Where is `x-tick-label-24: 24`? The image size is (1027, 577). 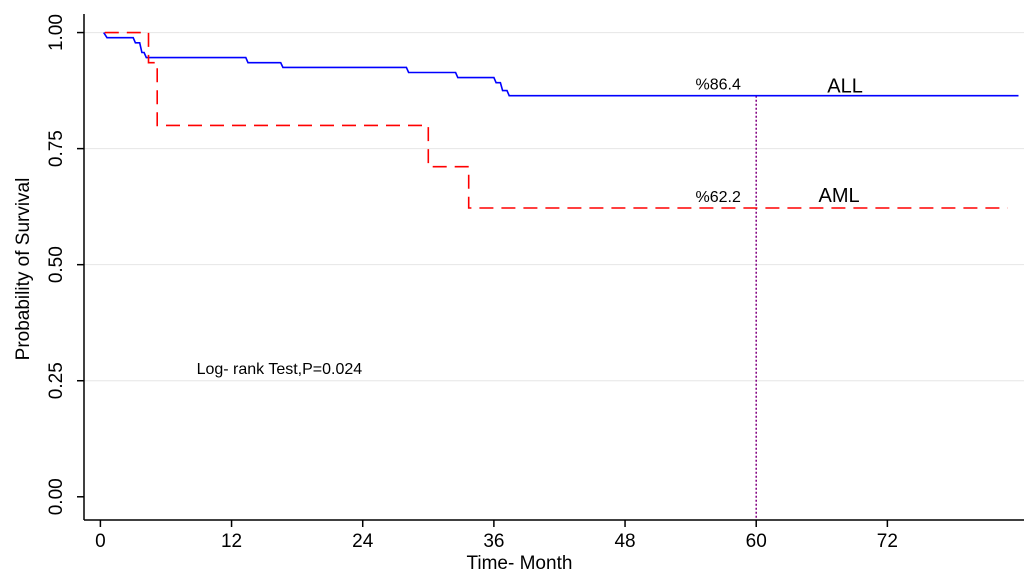 x-tick-label-24: 24 is located at coordinates (363, 541).